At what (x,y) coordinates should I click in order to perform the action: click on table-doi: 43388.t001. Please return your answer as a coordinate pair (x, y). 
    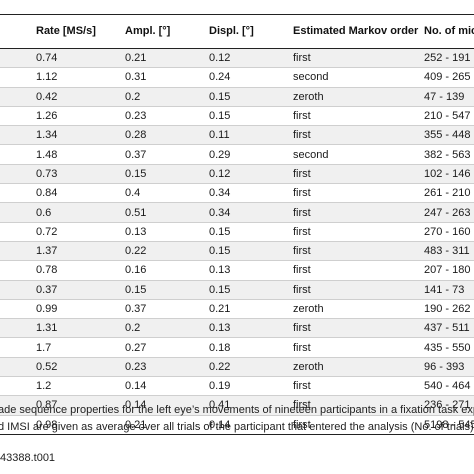
    Looking at the image, I should click on (28, 458).